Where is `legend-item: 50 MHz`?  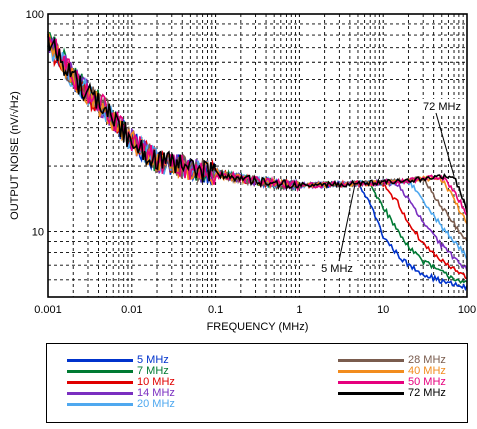
legend-item: 50 MHz is located at coordinates (392, 382).